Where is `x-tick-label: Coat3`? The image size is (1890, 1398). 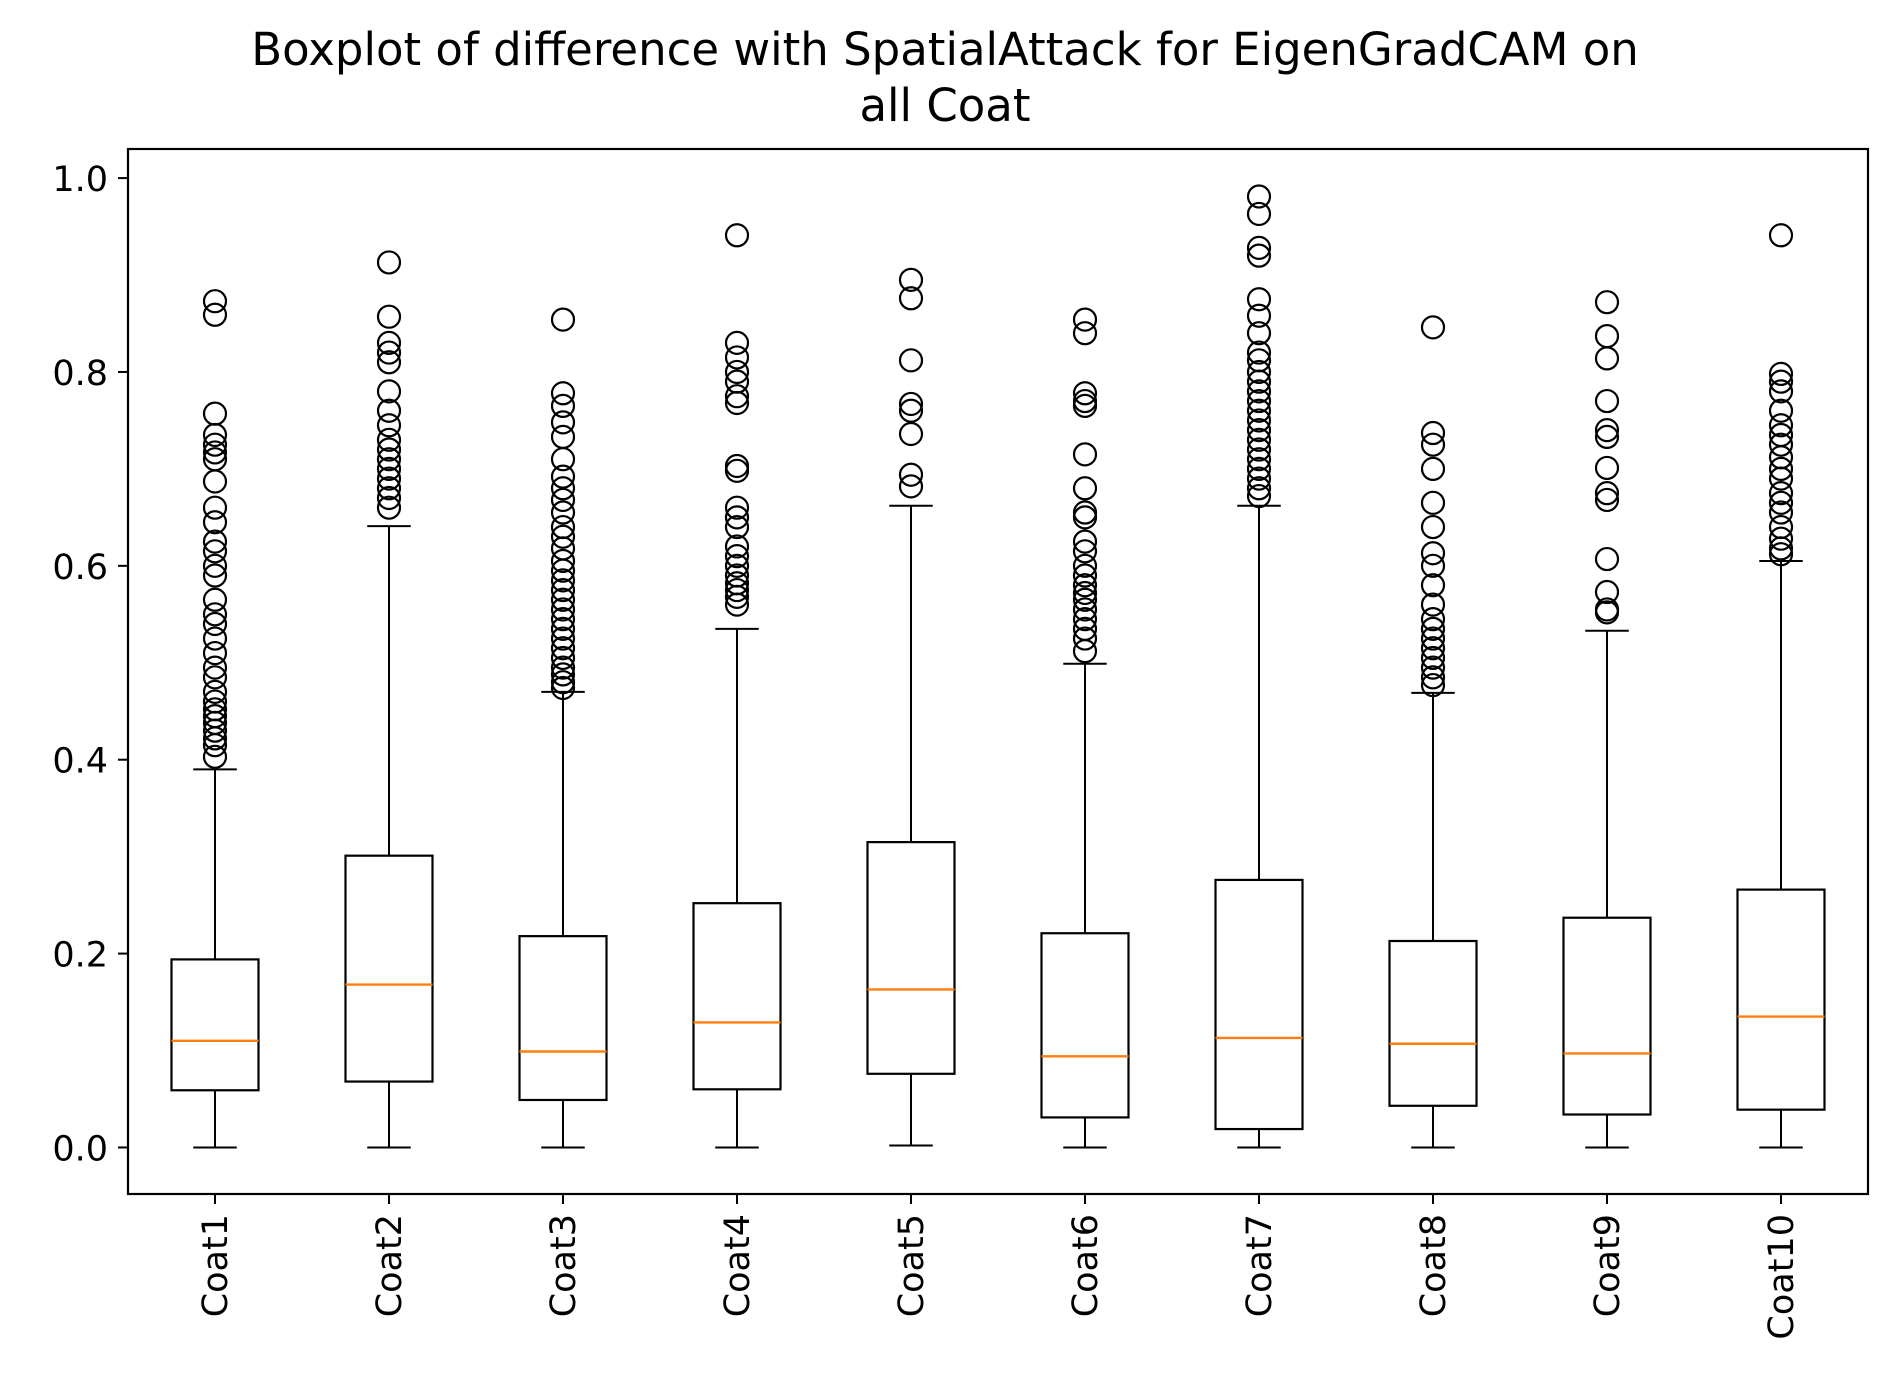
x-tick-label: Coat3 is located at coordinates (564, 1265).